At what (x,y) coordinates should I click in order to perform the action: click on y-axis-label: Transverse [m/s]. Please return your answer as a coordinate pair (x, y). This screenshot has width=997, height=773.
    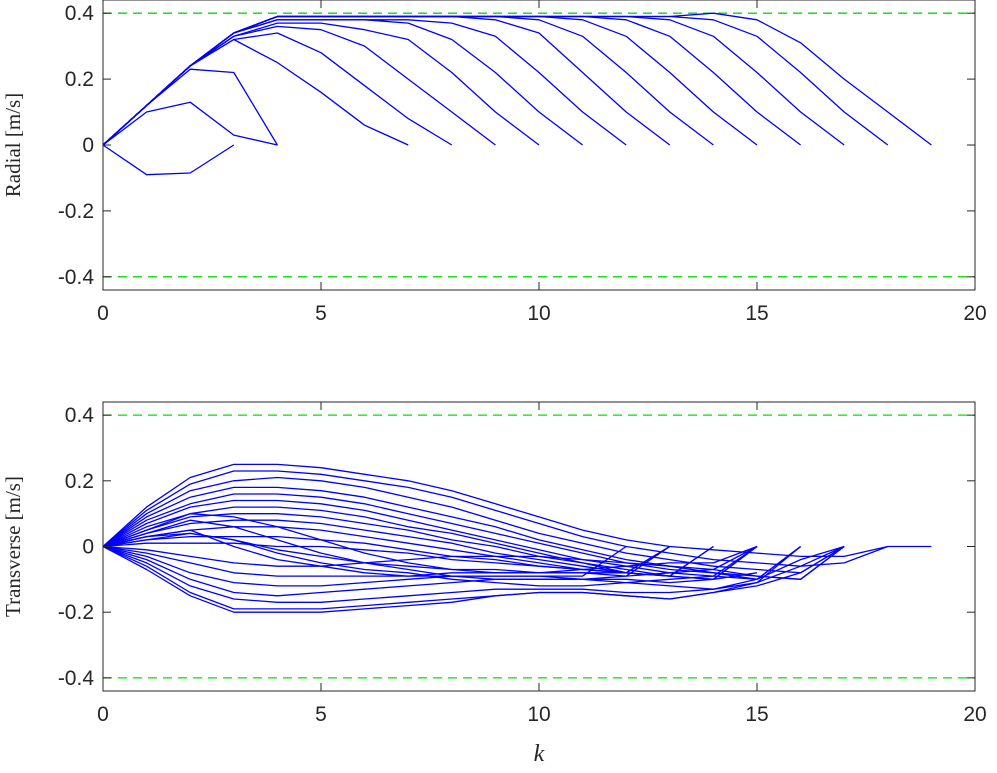
    Looking at the image, I should click on (13, 546).